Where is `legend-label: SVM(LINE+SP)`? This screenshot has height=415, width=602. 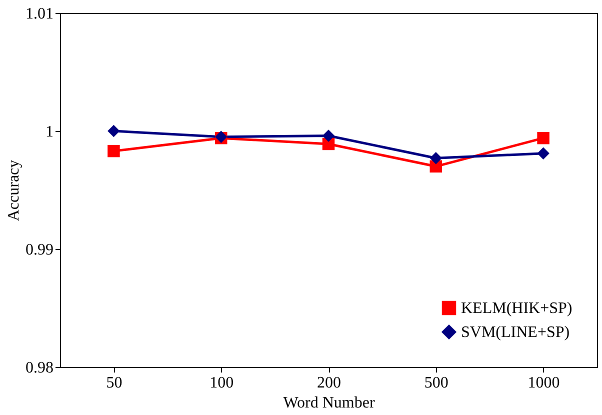
legend-label: SVM(LINE+SP) is located at coordinates (515, 332).